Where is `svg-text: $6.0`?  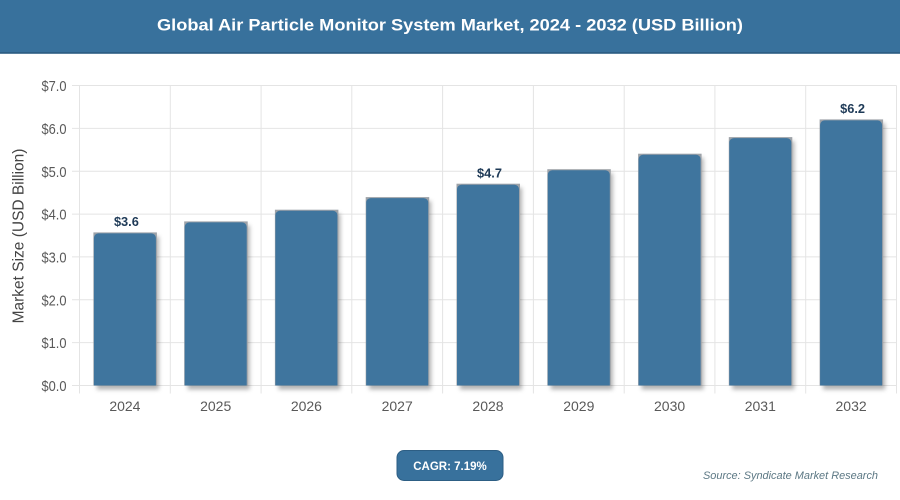 svg-text: $6.0 is located at coordinates (54, 129).